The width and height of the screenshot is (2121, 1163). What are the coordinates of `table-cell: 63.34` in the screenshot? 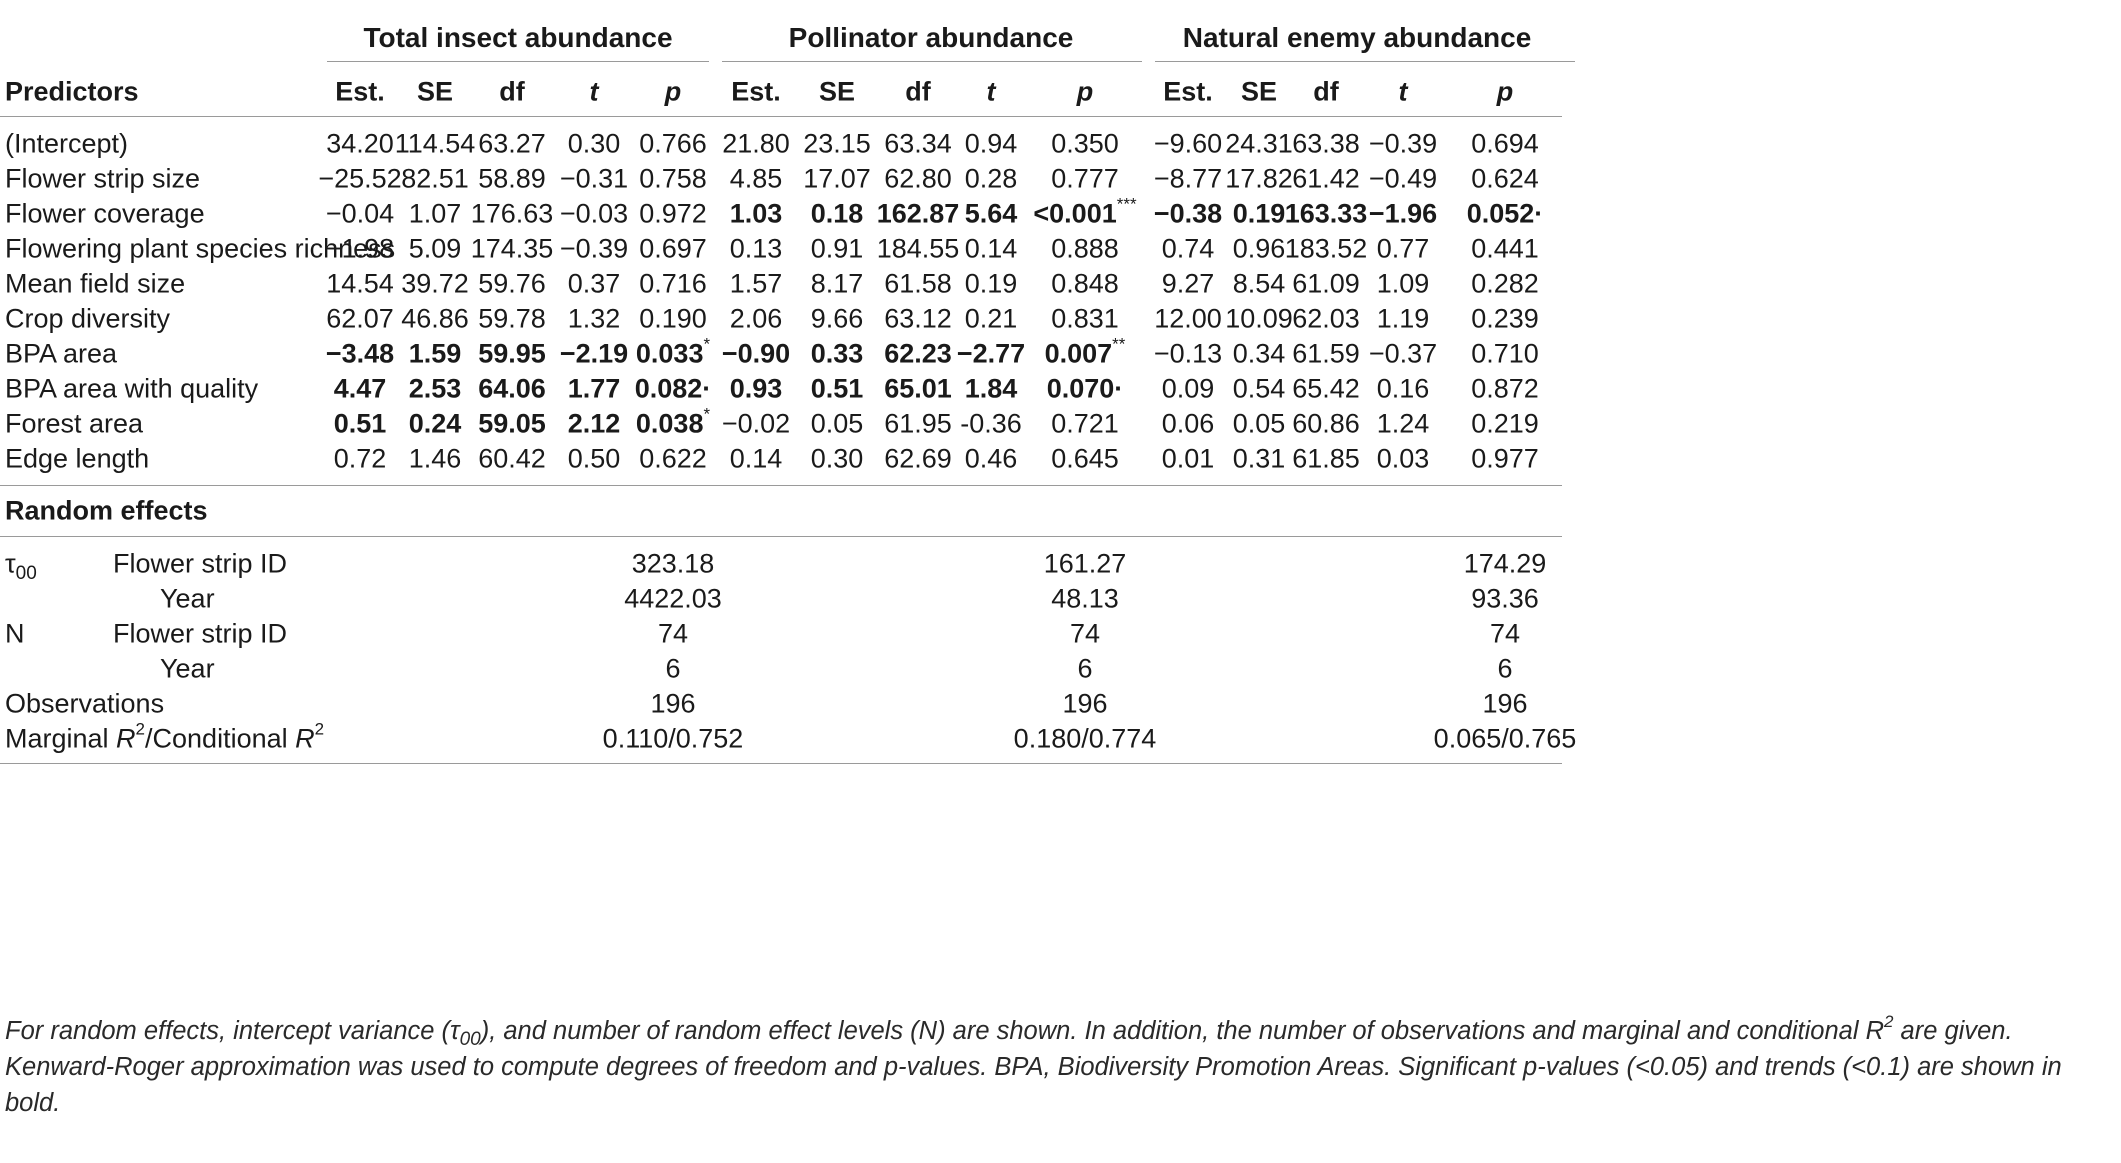 It's located at (918, 143).